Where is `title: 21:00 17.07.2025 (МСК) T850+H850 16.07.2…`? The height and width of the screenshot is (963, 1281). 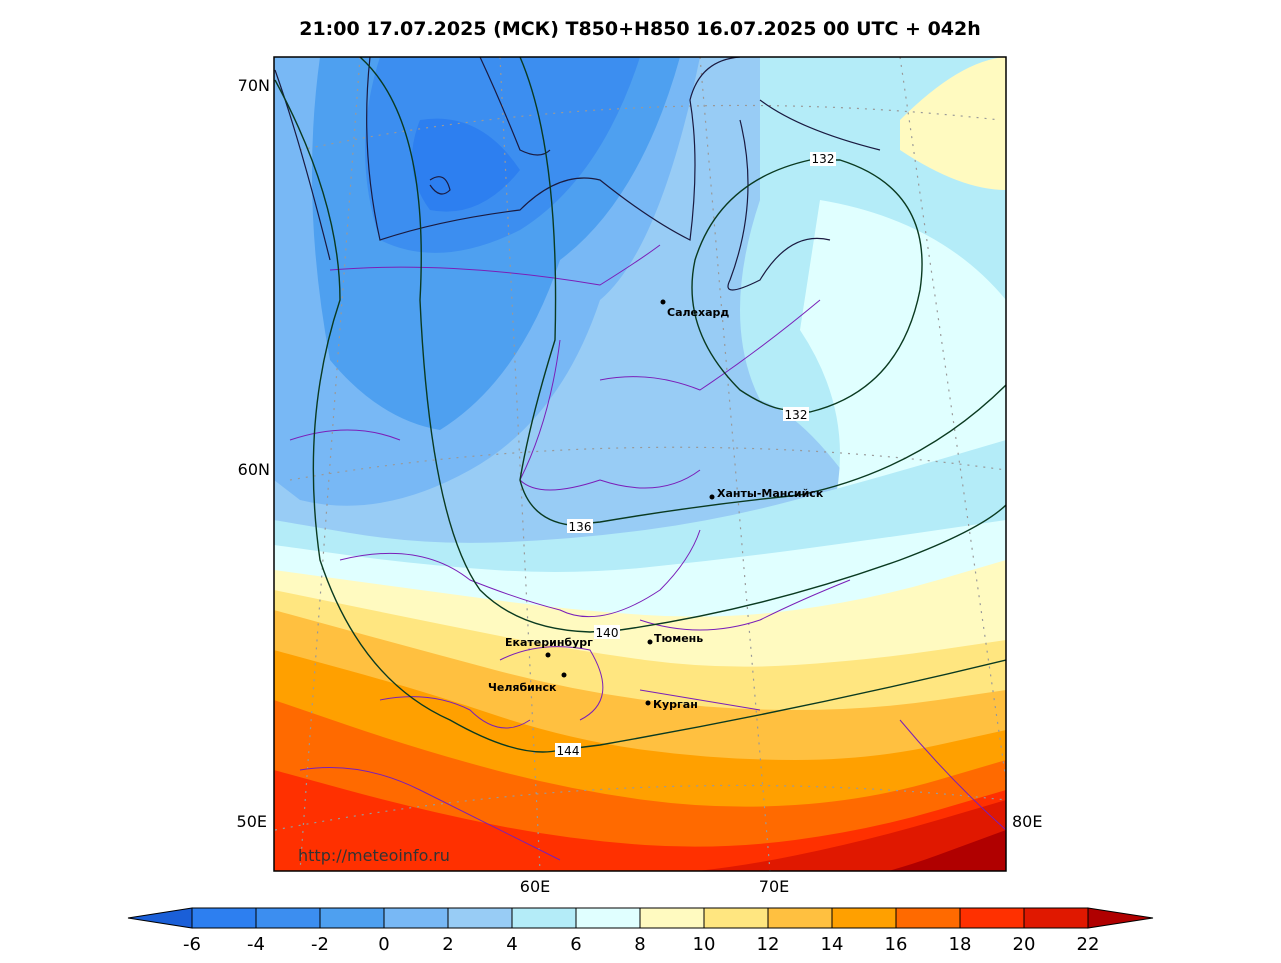
title: 21:00 17.07.2025 (МСК) T850+H850 16.07.2… is located at coordinates (640, 29).